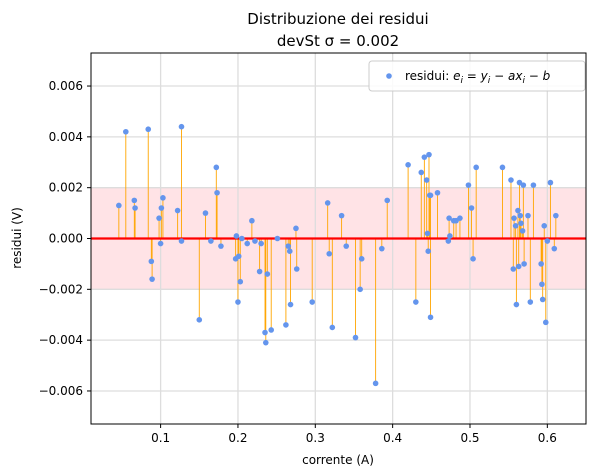  Describe the element at coordinates (547, 438) in the screenshot. I see `x-tick-label: 0.6` at that location.